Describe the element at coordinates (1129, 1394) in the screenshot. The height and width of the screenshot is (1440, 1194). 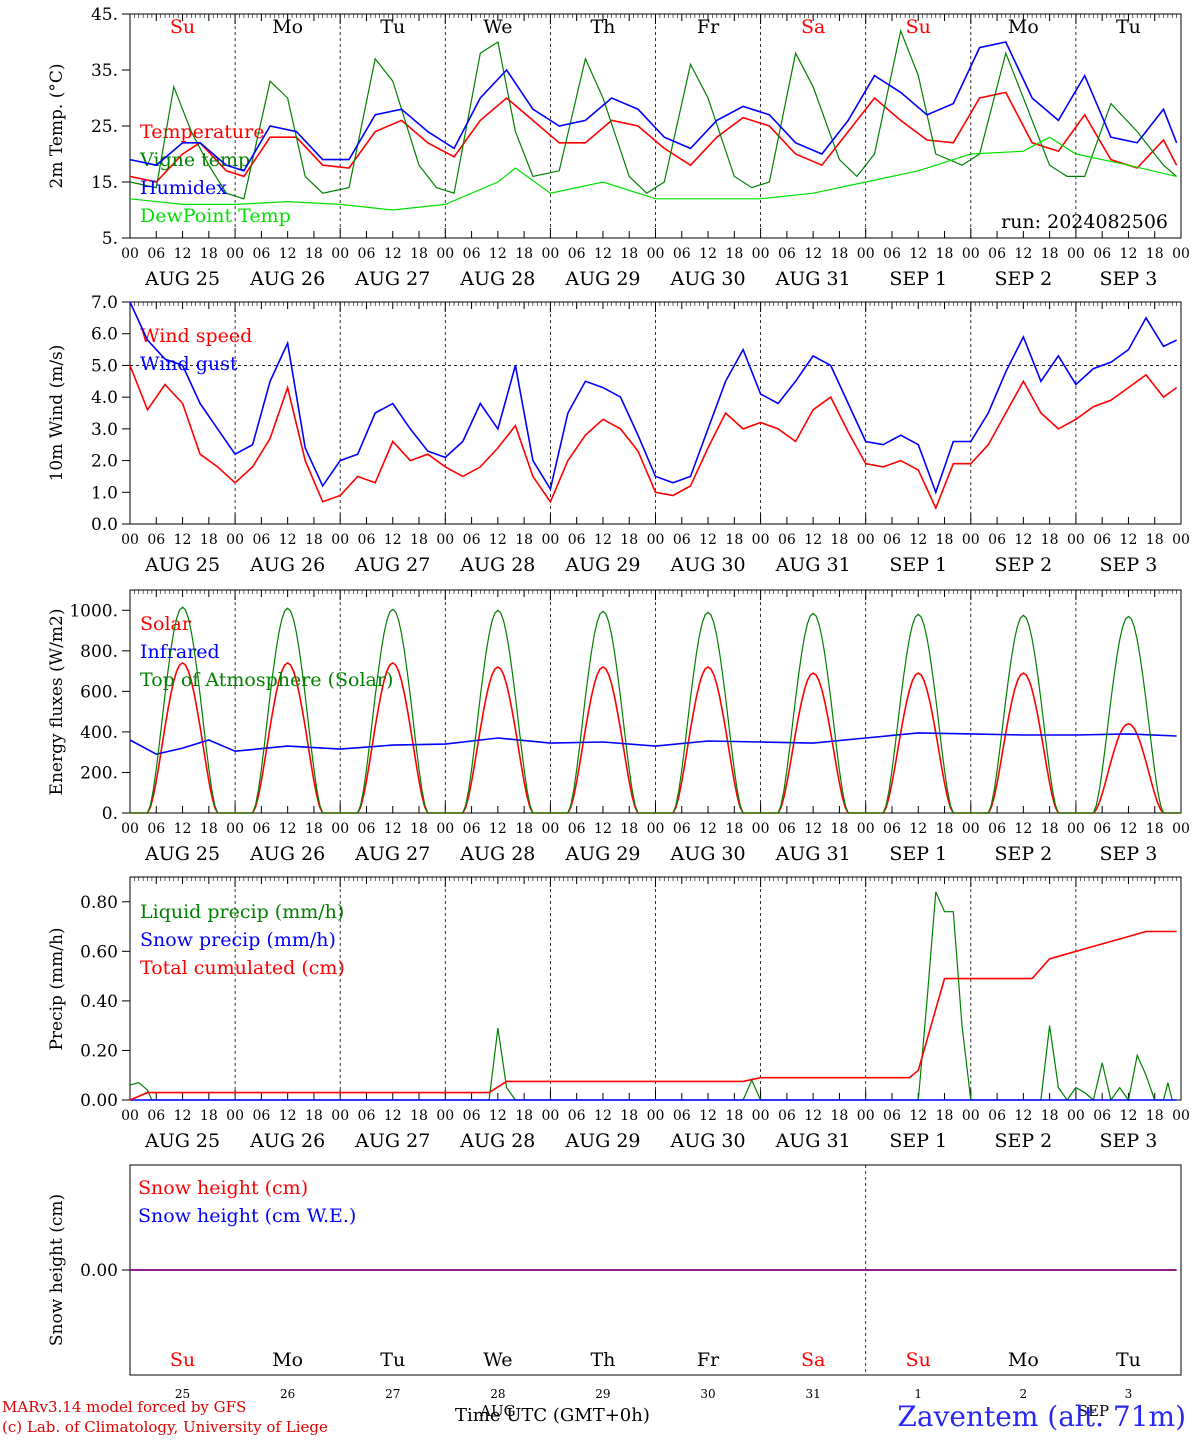
I see `day-number-label: 3` at that location.